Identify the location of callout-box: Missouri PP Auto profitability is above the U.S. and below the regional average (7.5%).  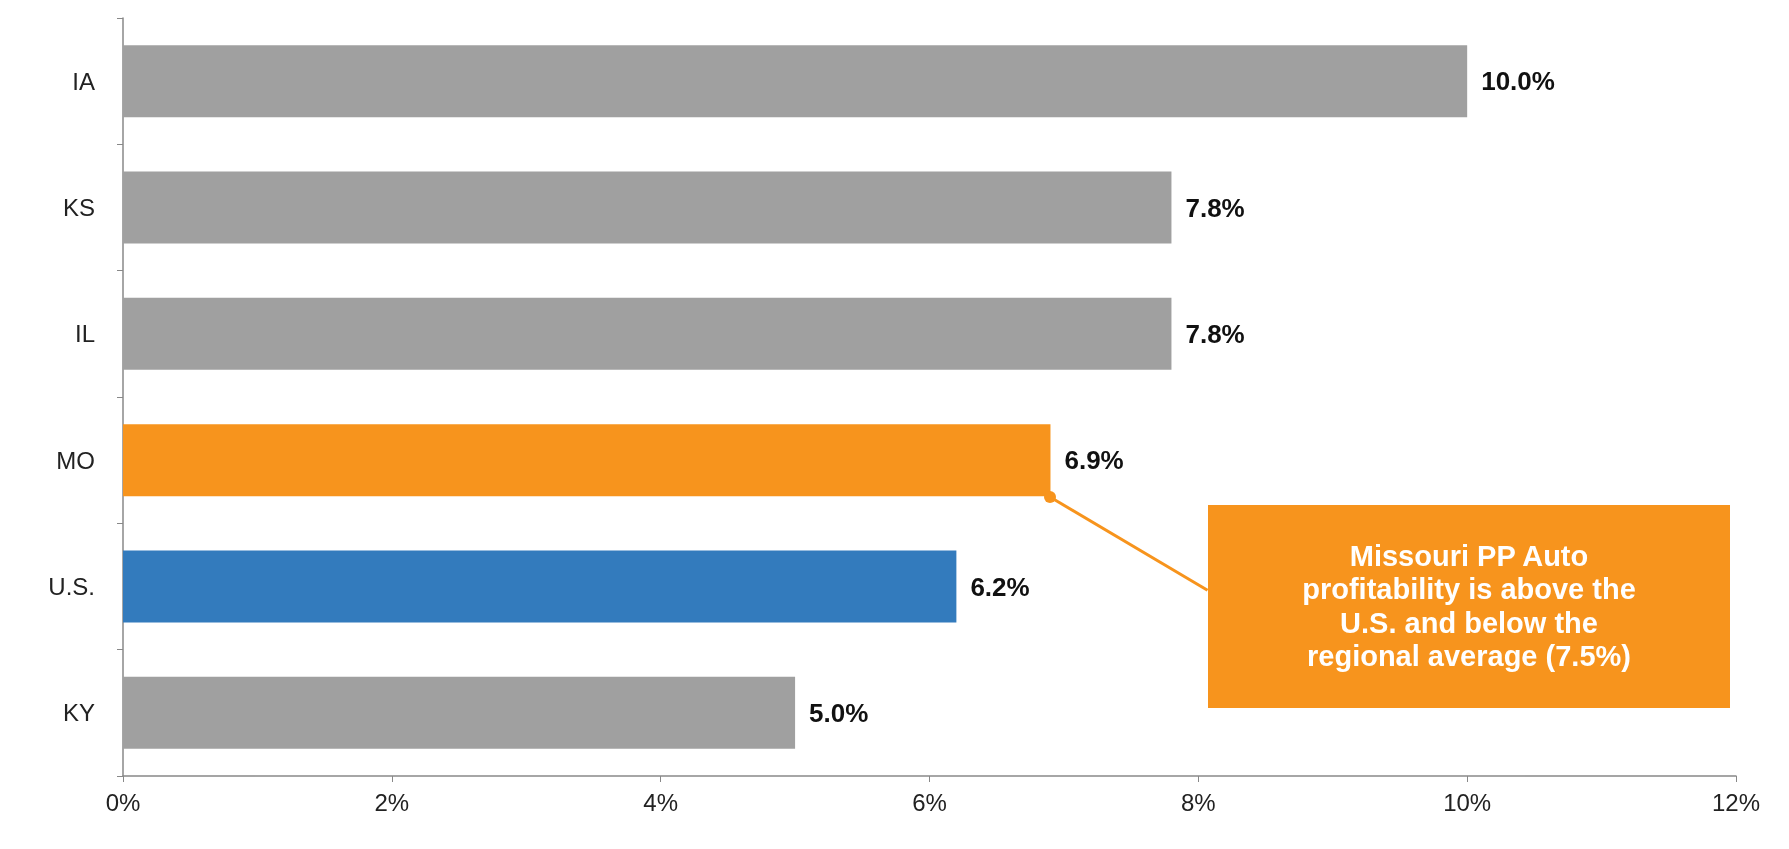
(1469, 606).